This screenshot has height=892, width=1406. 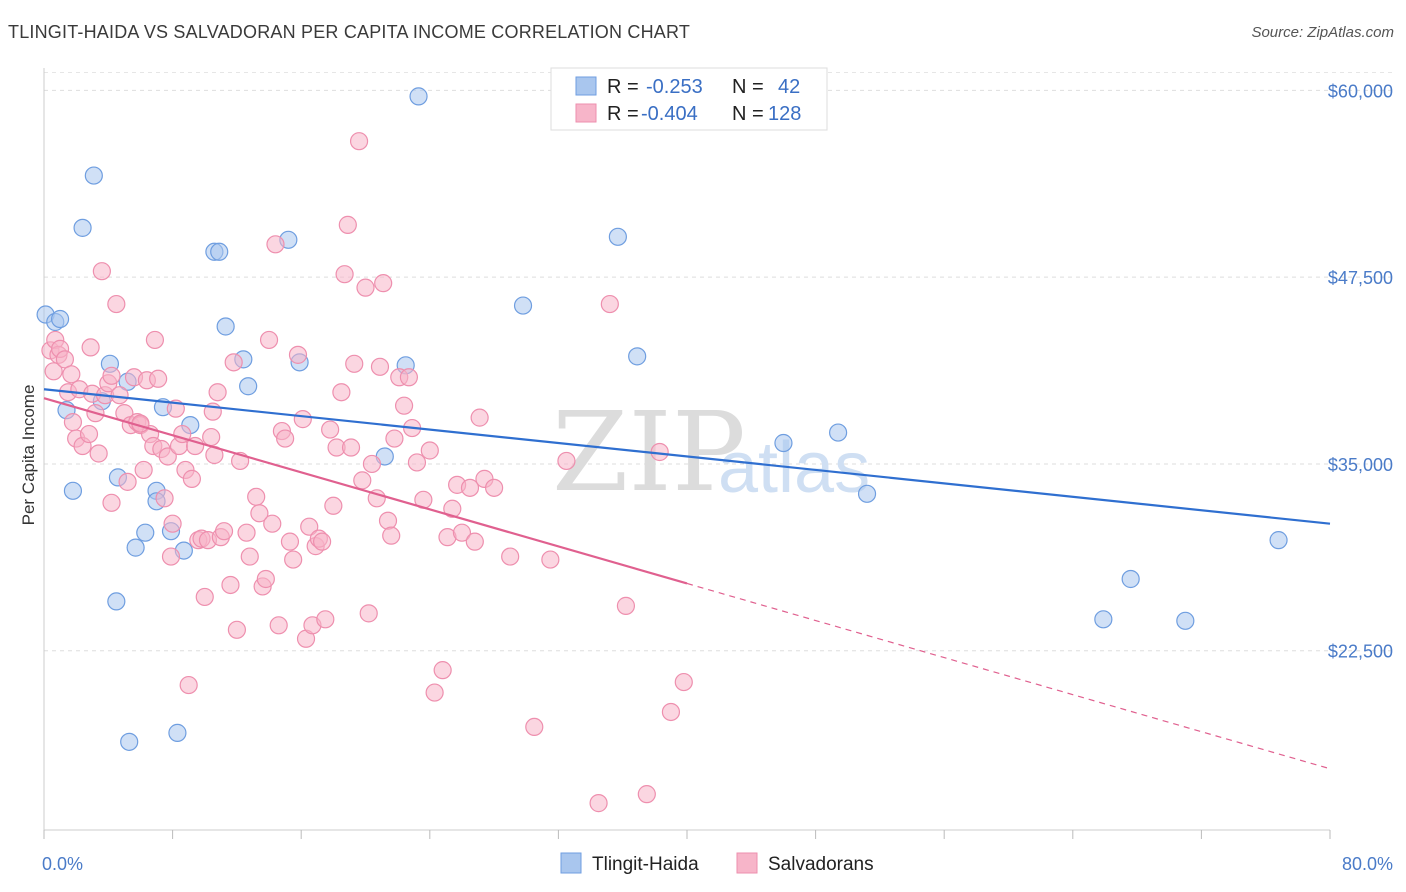 What do you see at coordinates (674, 87) in the screenshot?
I see `legend-r-value-1: -0.253` at bounding box center [674, 87].